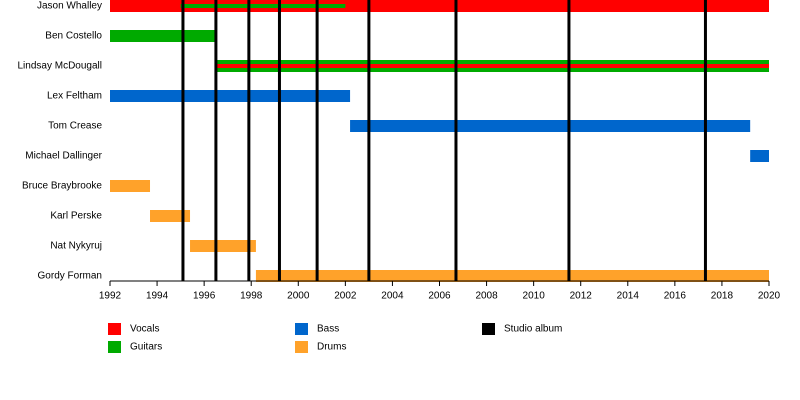  I want to click on x-tick-label: 2000, so click(298, 296).